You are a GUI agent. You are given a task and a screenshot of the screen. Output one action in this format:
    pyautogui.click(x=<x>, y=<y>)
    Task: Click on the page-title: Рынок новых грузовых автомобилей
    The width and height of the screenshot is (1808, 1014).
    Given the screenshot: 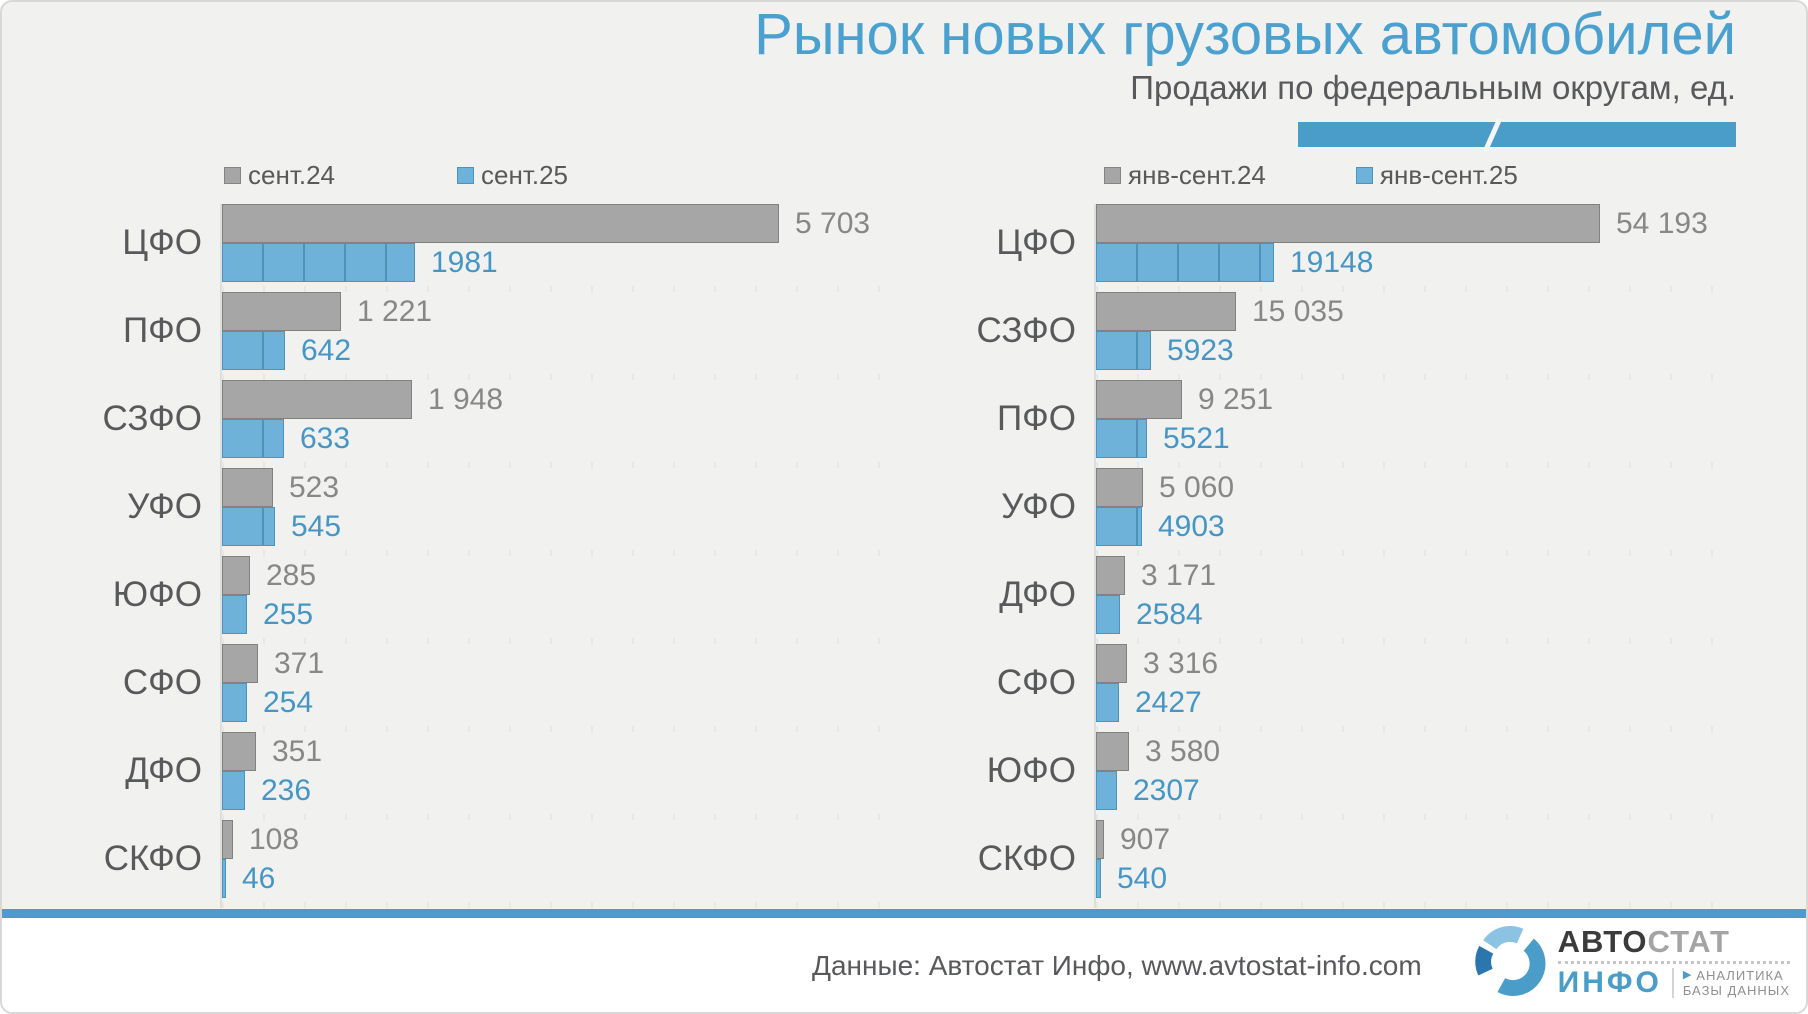 What is the action you would take?
    pyautogui.click(x=1245, y=34)
    